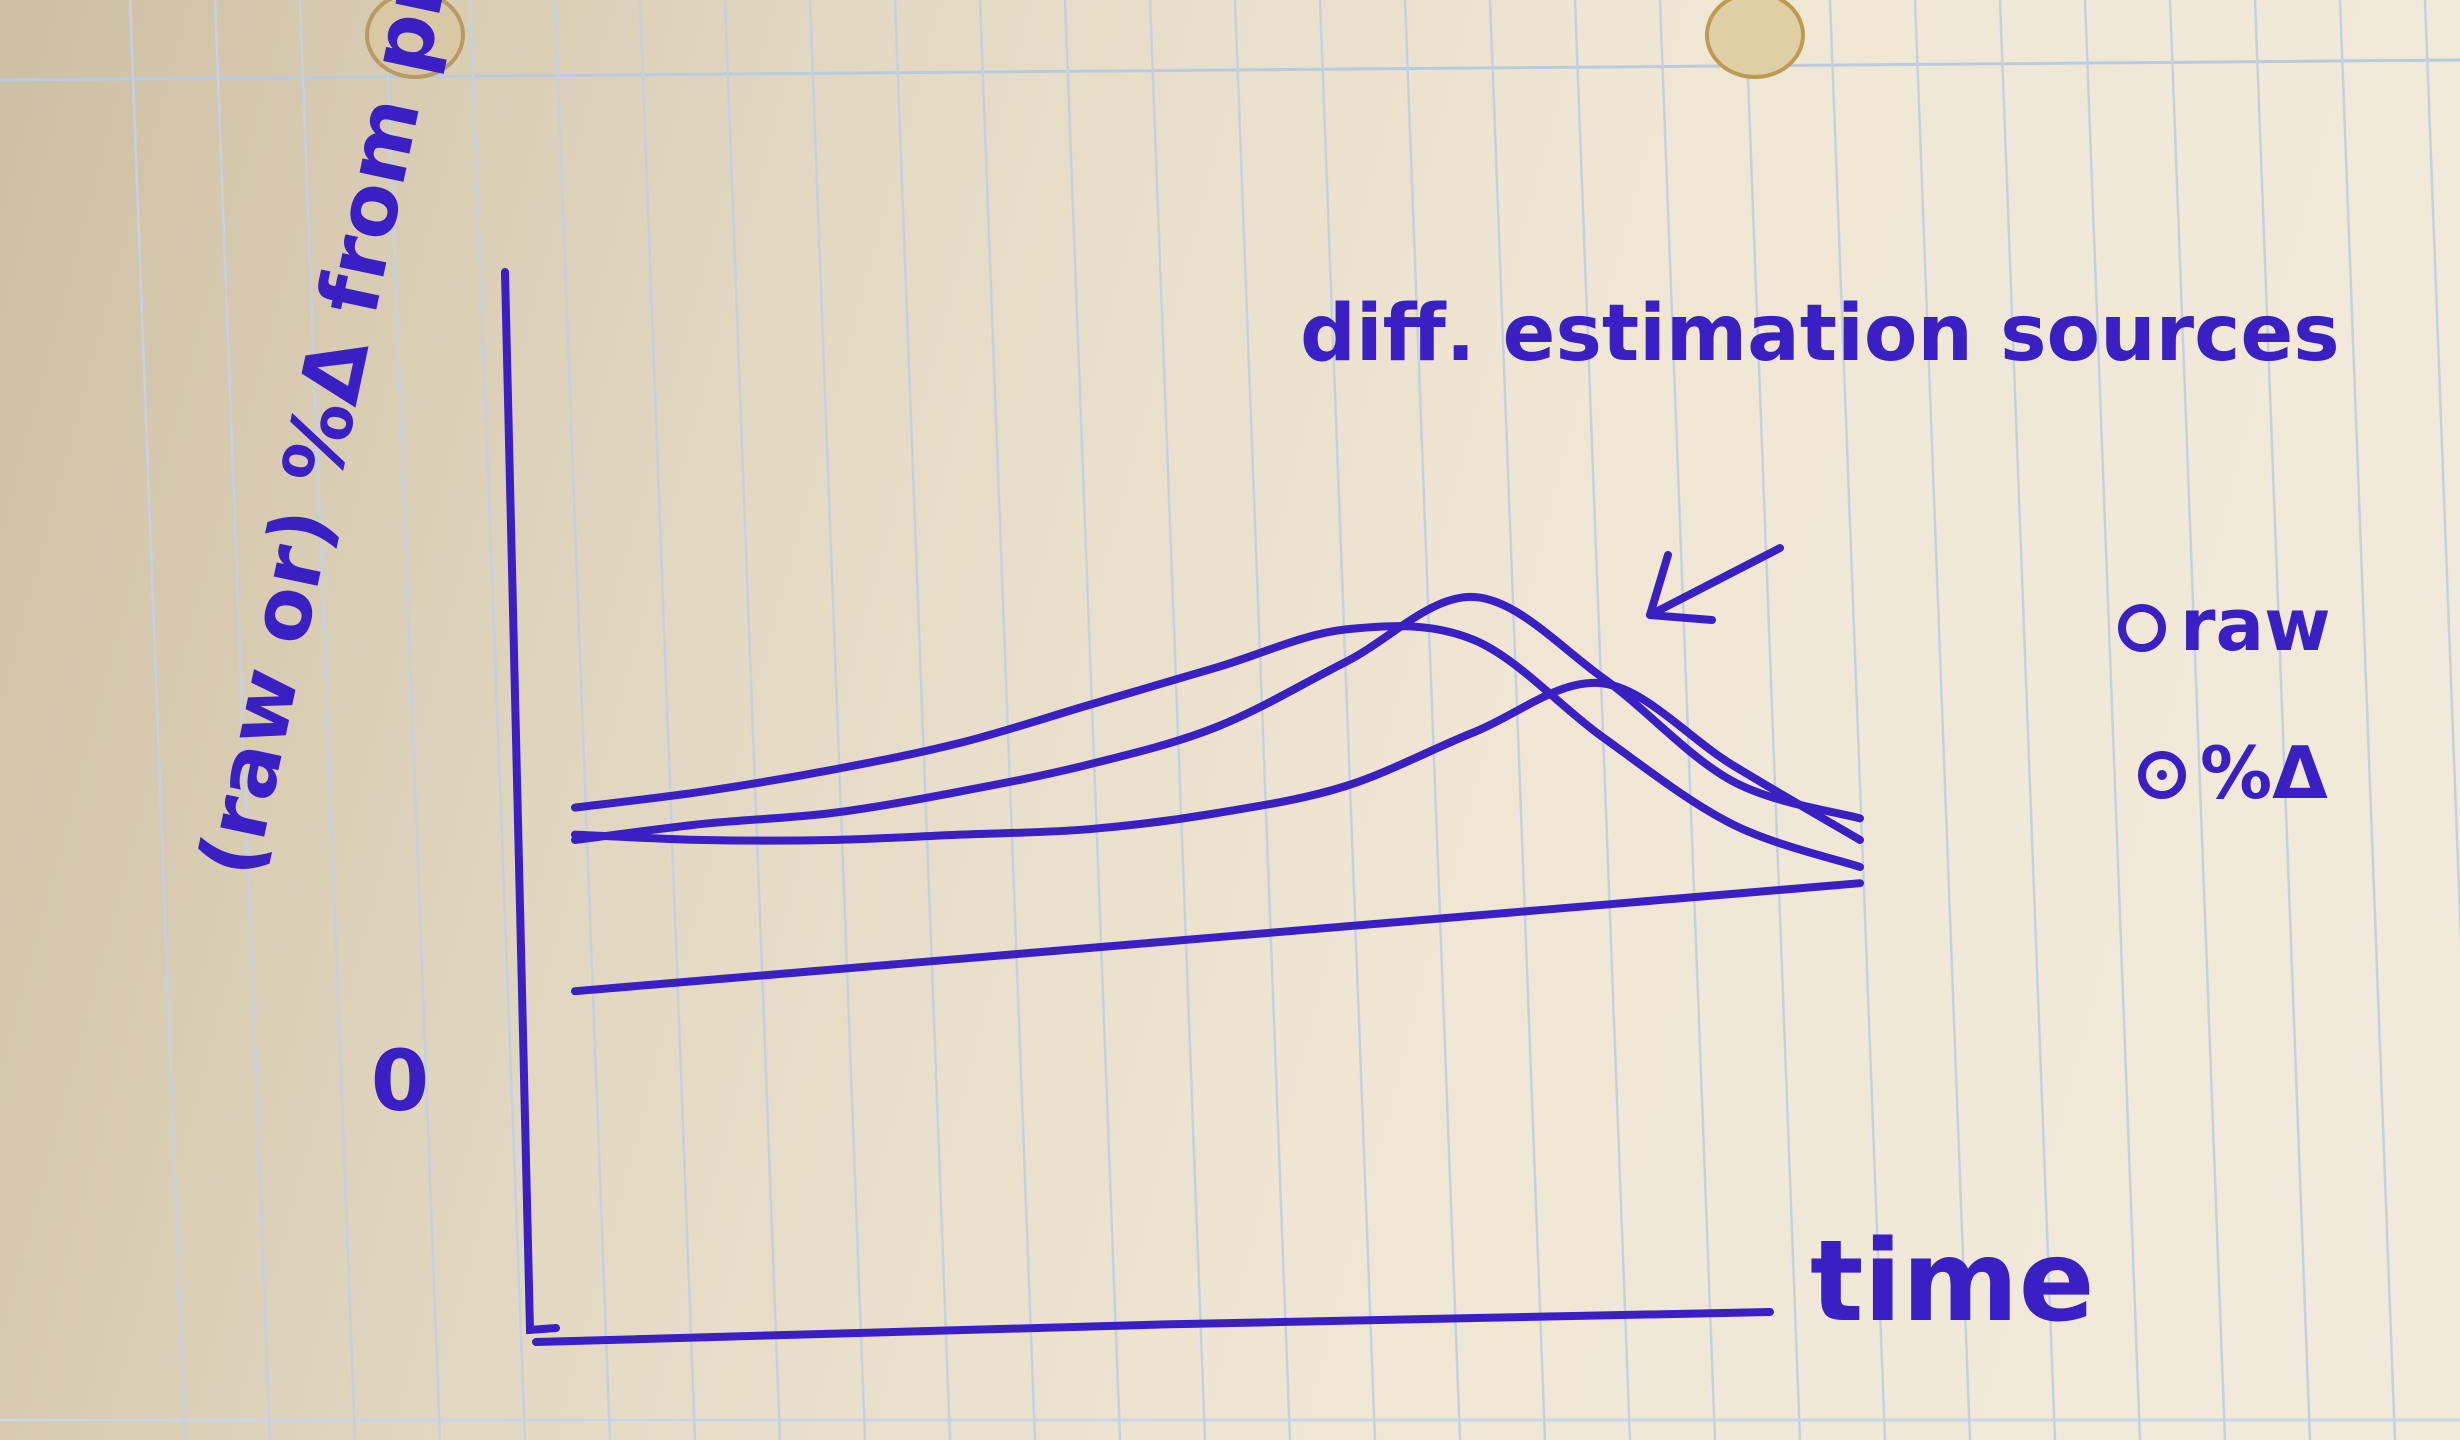 The height and width of the screenshot is (1440, 2460). I want to click on legend-label-raw: raw, so click(2255, 625).